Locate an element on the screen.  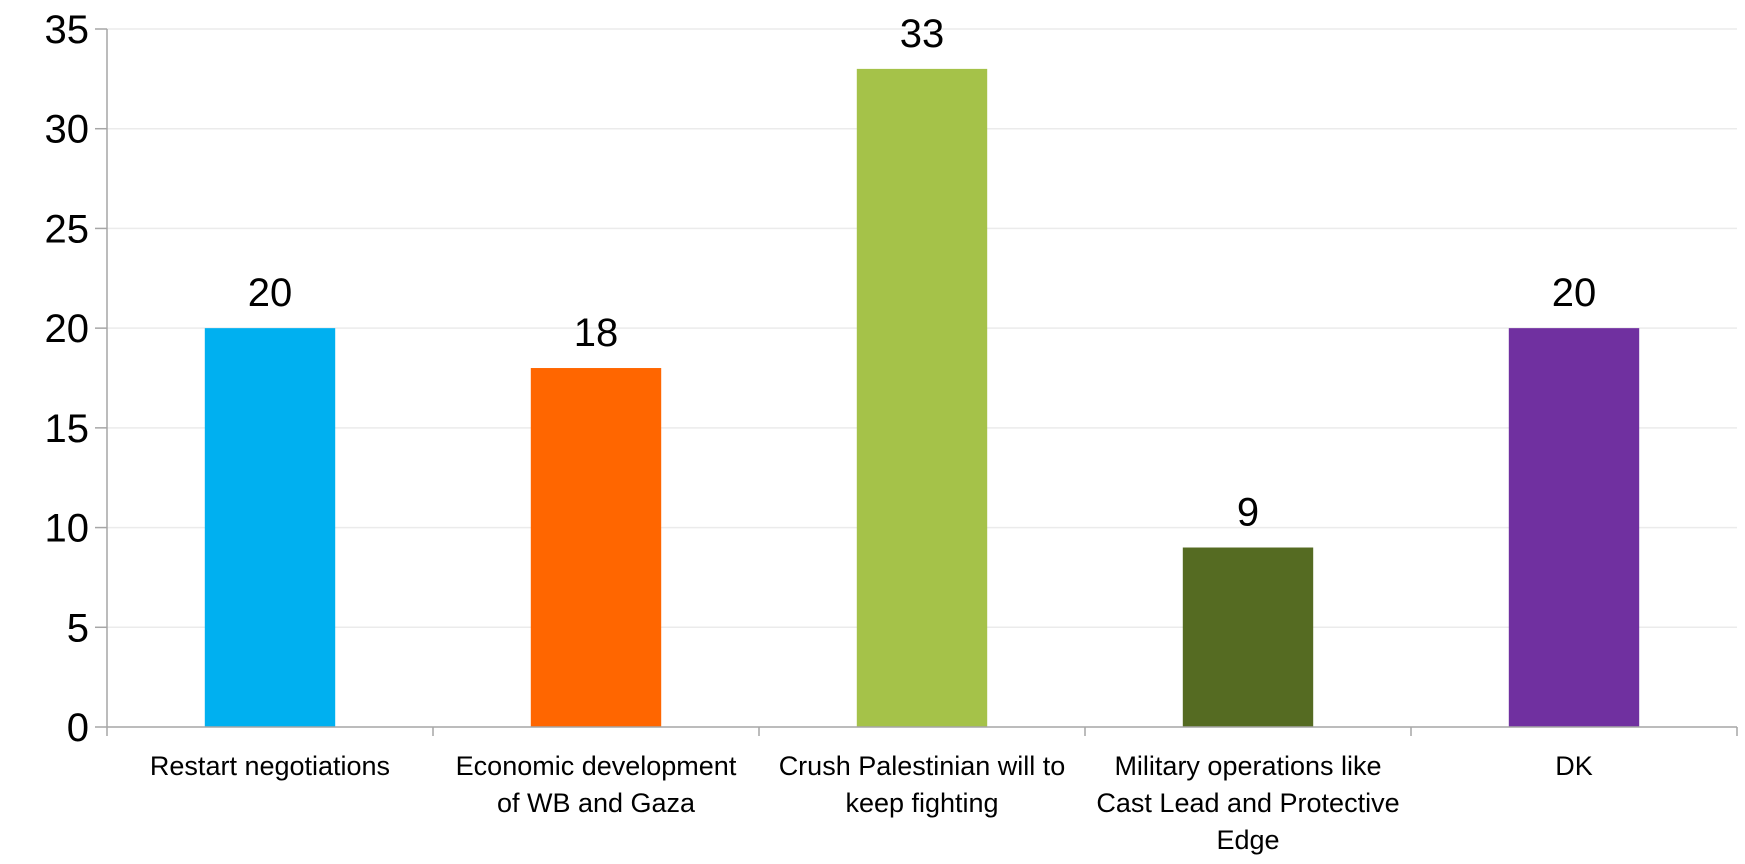
x-tick-label: Economic development of WB and Gaza is located at coordinates (596, 784).